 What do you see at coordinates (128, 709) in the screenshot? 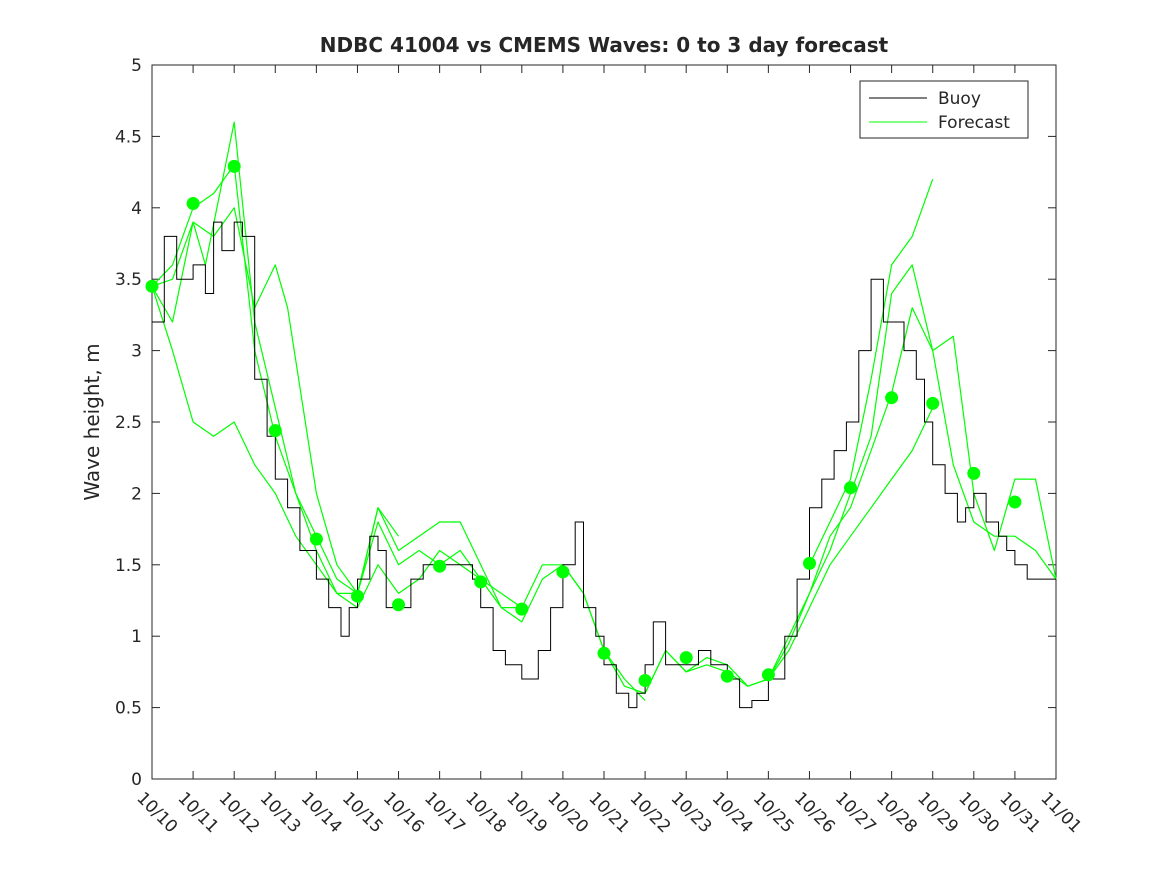
I see `y-tick-label: 0.5` at bounding box center [128, 709].